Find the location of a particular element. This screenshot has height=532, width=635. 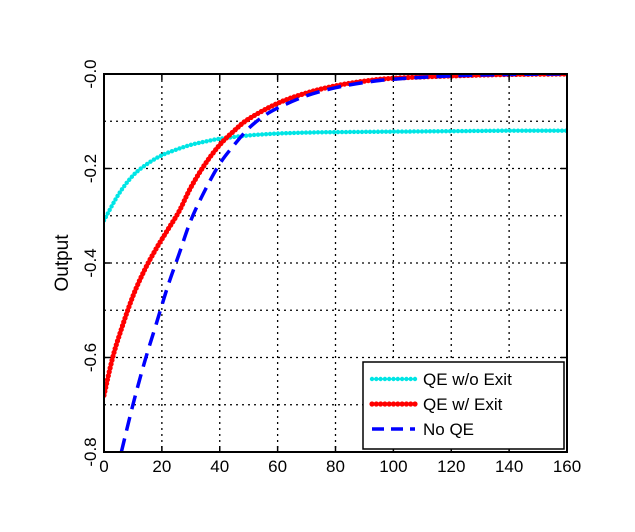

x-tick-label: 140 is located at coordinates (509, 466).